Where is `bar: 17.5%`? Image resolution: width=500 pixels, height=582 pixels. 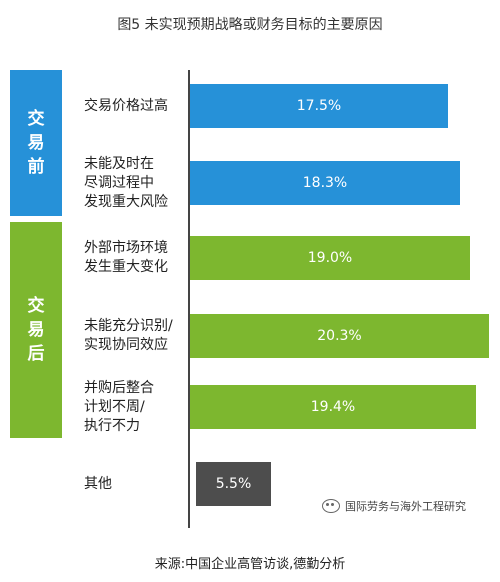
bar: 17.5% is located at coordinates (319, 106).